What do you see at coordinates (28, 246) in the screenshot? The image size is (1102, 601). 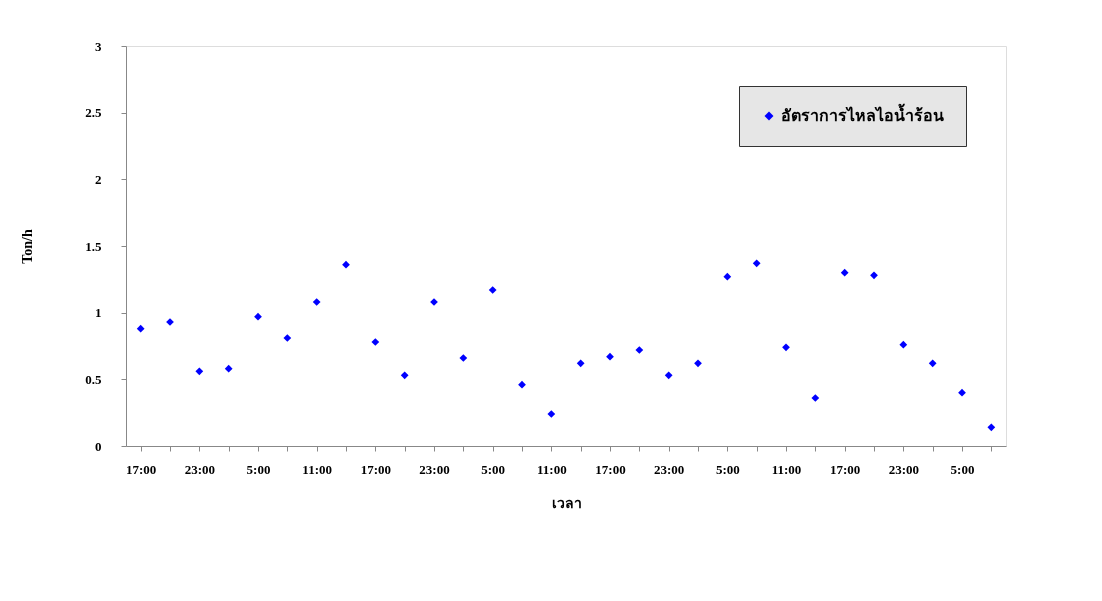 I see `y-axis-title: Ton/h` at bounding box center [28, 246].